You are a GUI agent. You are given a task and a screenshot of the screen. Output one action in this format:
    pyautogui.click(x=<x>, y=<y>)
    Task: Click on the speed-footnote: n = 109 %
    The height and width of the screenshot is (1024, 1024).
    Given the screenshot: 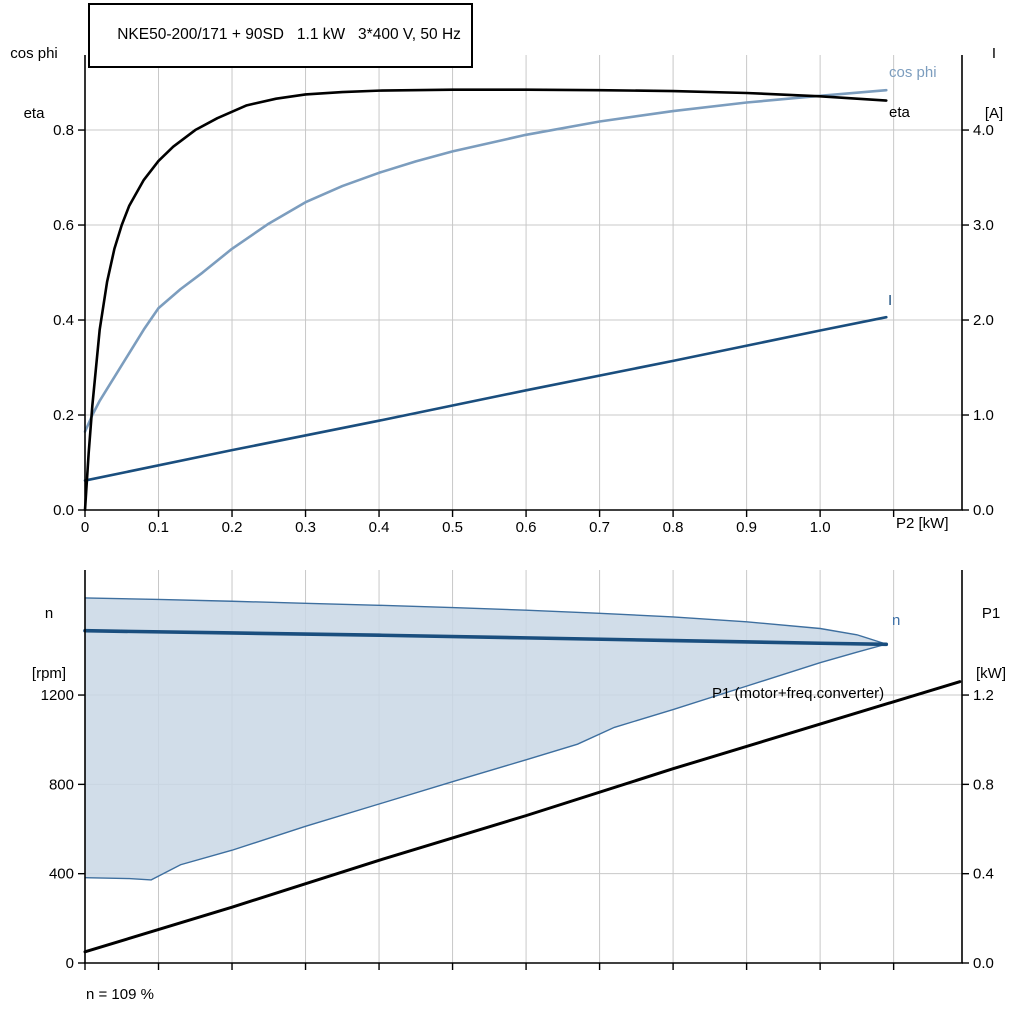 What is the action you would take?
    pyautogui.click(x=120, y=994)
    